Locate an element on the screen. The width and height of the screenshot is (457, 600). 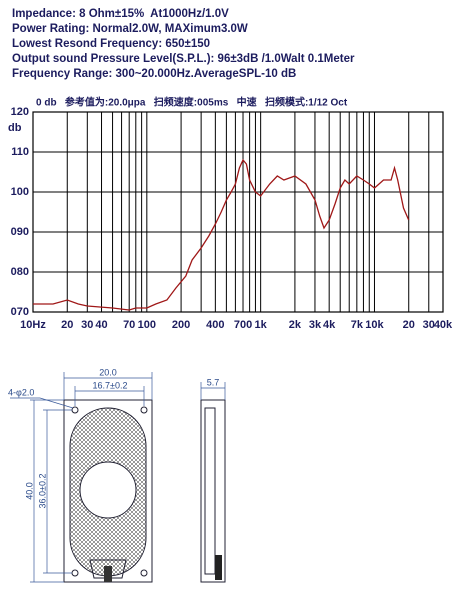
dome is located at coordinates (108, 490).